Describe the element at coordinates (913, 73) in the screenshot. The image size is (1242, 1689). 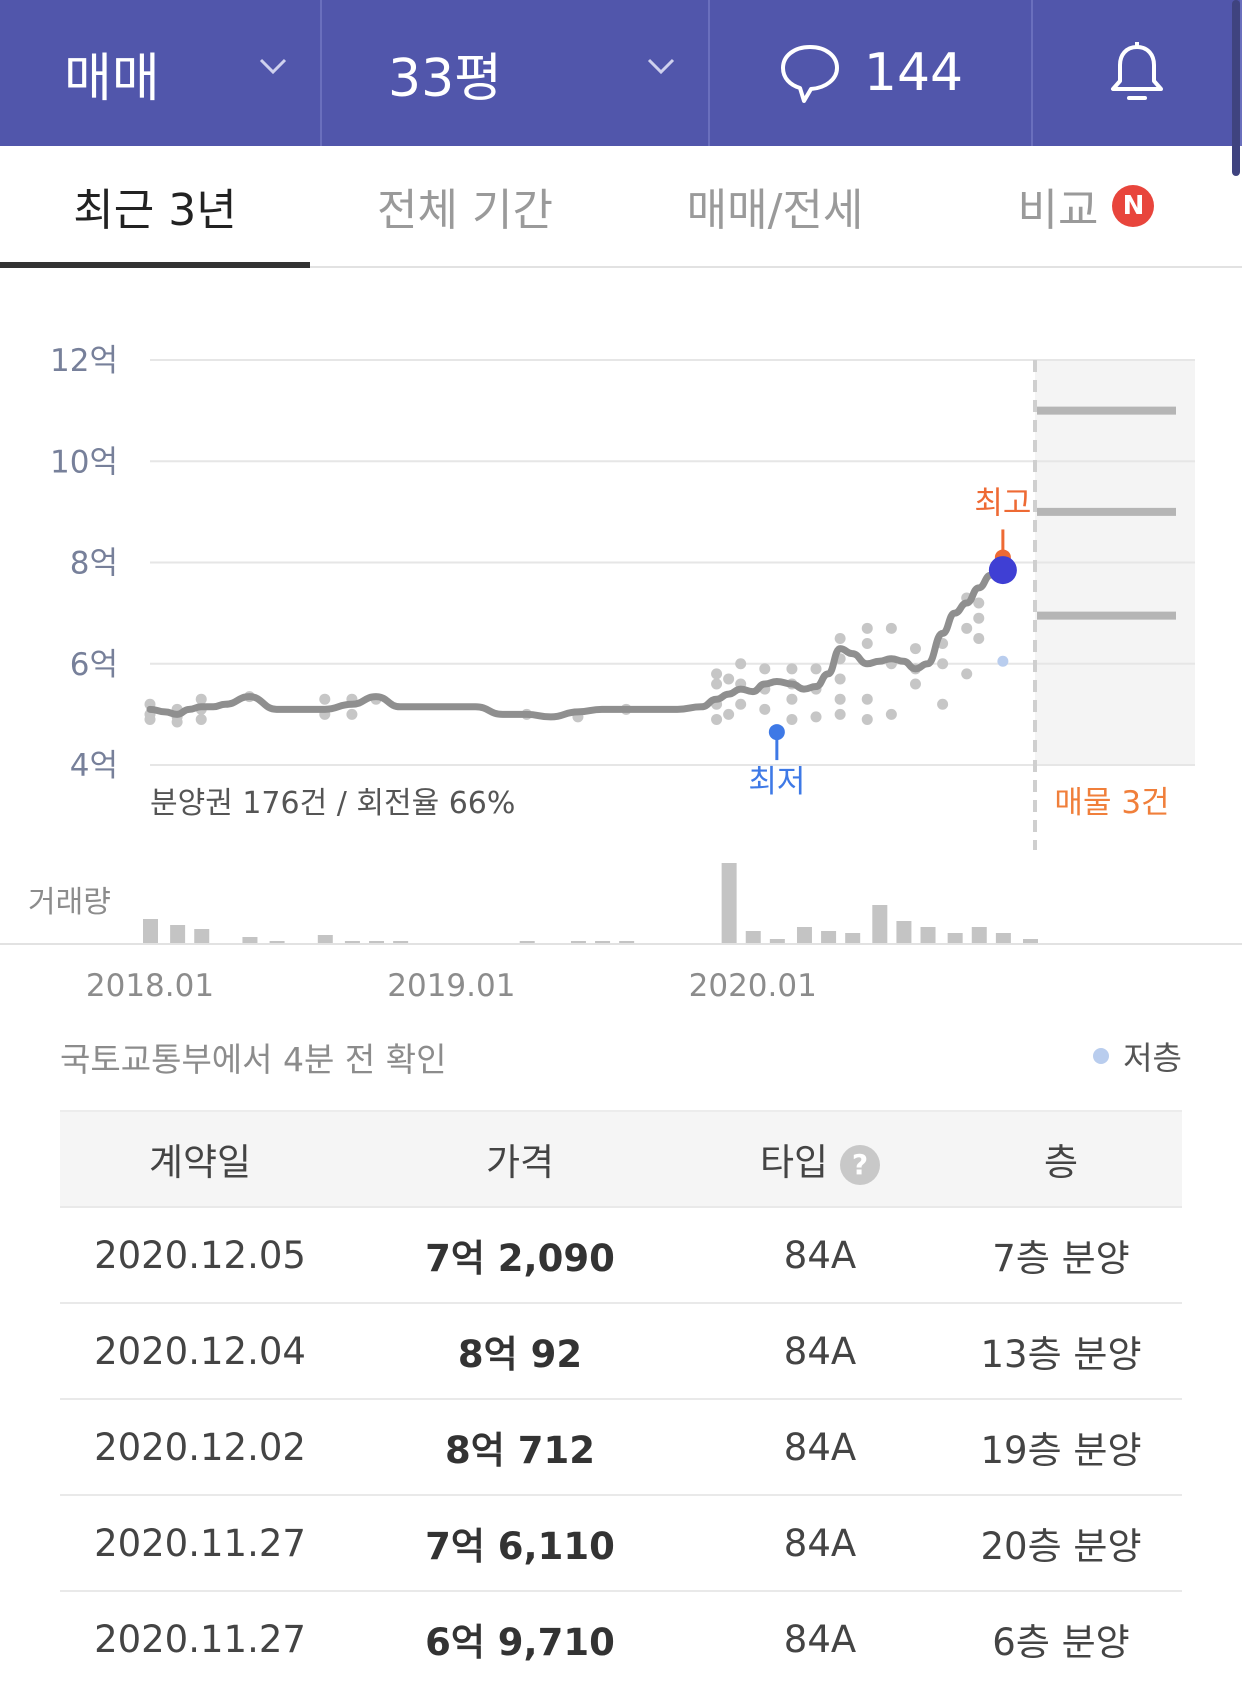
I see `talk-count: 144` at that location.